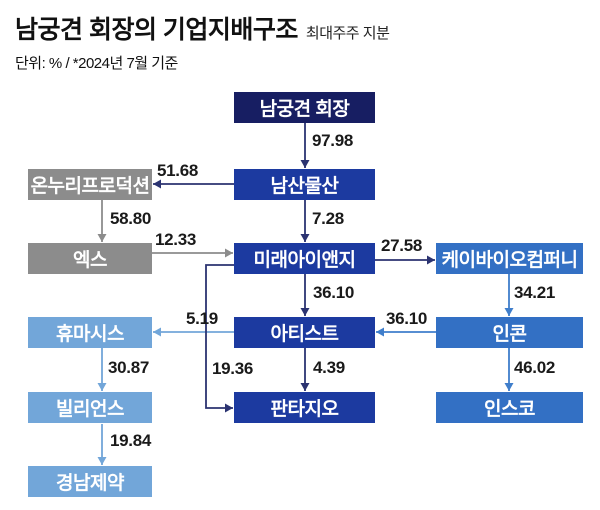 The image size is (600, 510). I want to click on org-node-billions: 빌리언스, so click(90, 407).